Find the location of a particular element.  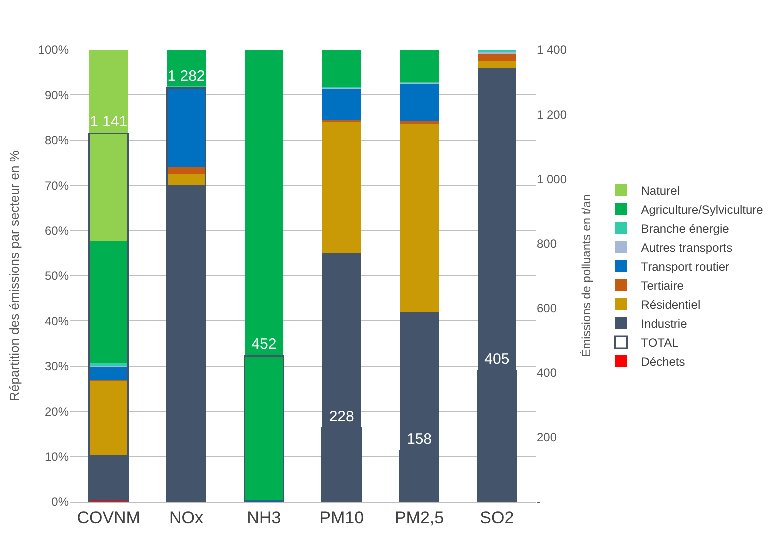

y2-tick-label: 600 is located at coordinates (547, 308).